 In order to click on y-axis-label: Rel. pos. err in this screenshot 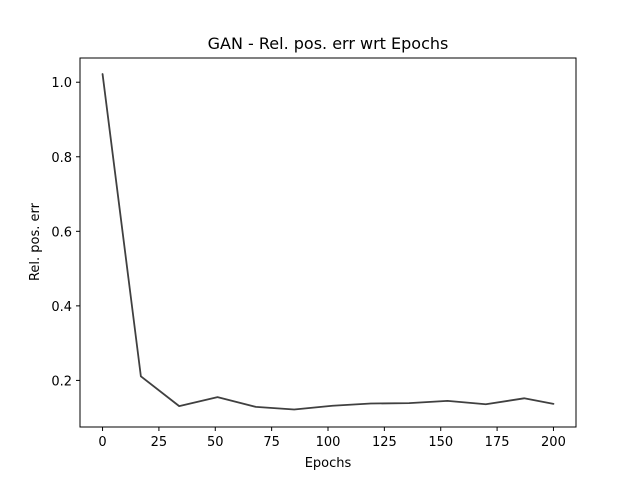, I will do `click(35, 241)`.